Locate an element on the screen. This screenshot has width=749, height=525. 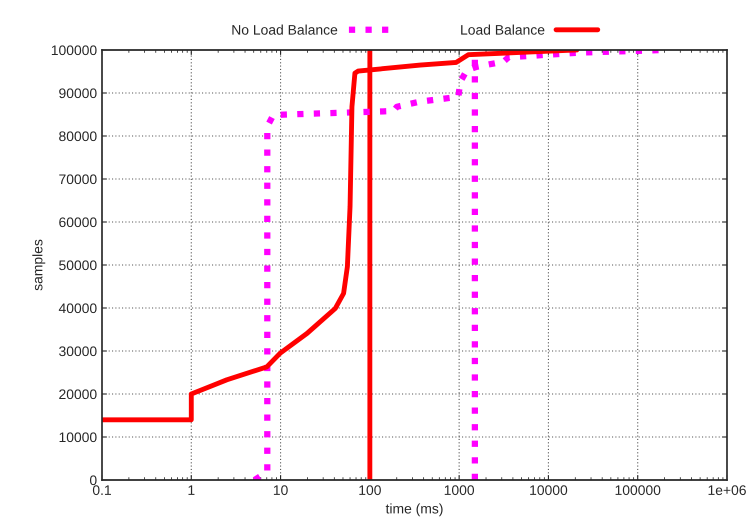
y-tick-label: 0 is located at coordinates (93, 480).